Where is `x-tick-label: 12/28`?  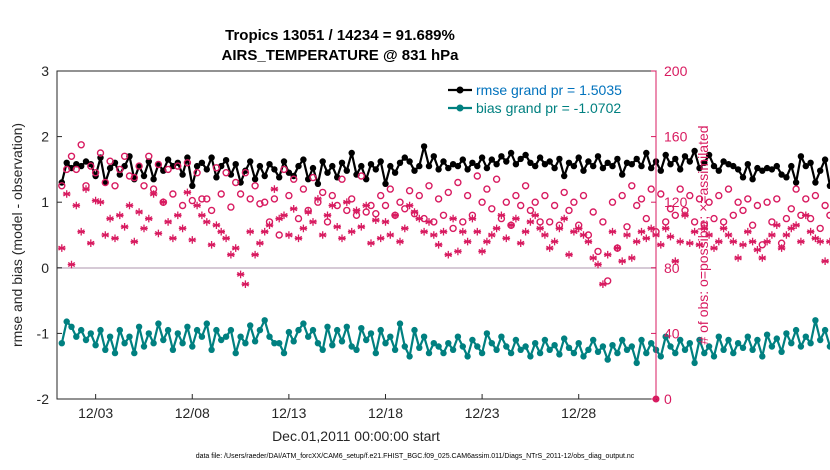 x-tick-label: 12/28 is located at coordinates (578, 413).